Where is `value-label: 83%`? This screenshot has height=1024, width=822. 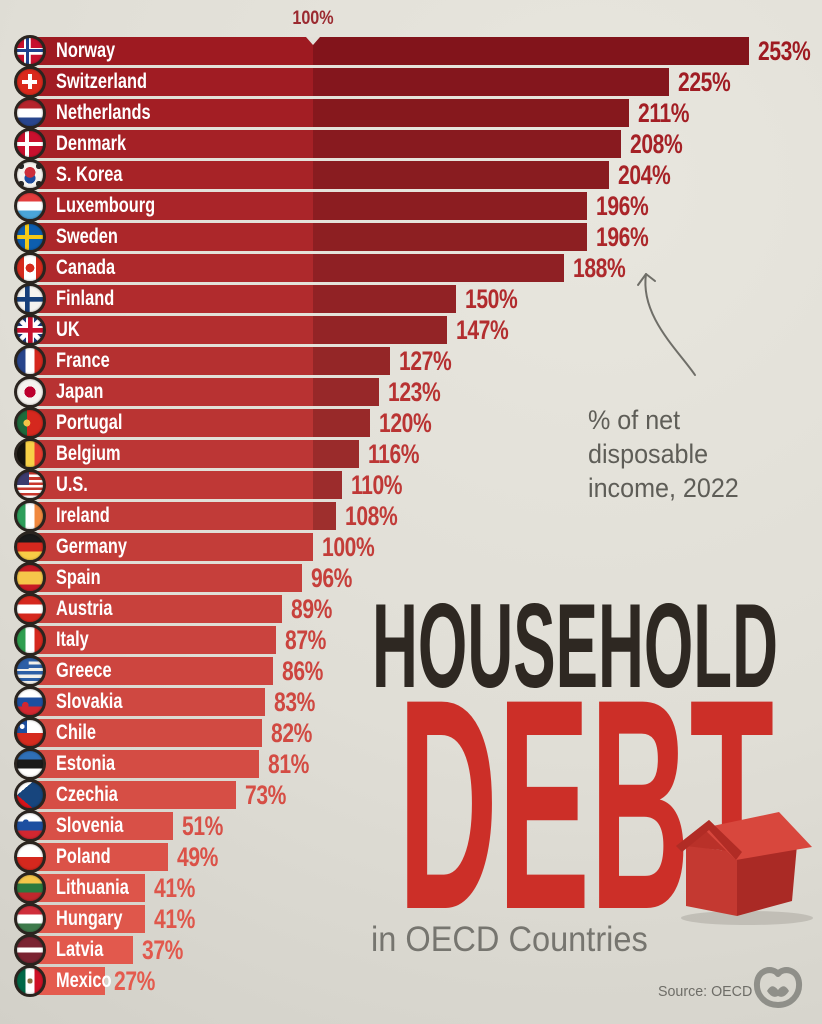
value-label: 83% is located at coordinates (294, 702).